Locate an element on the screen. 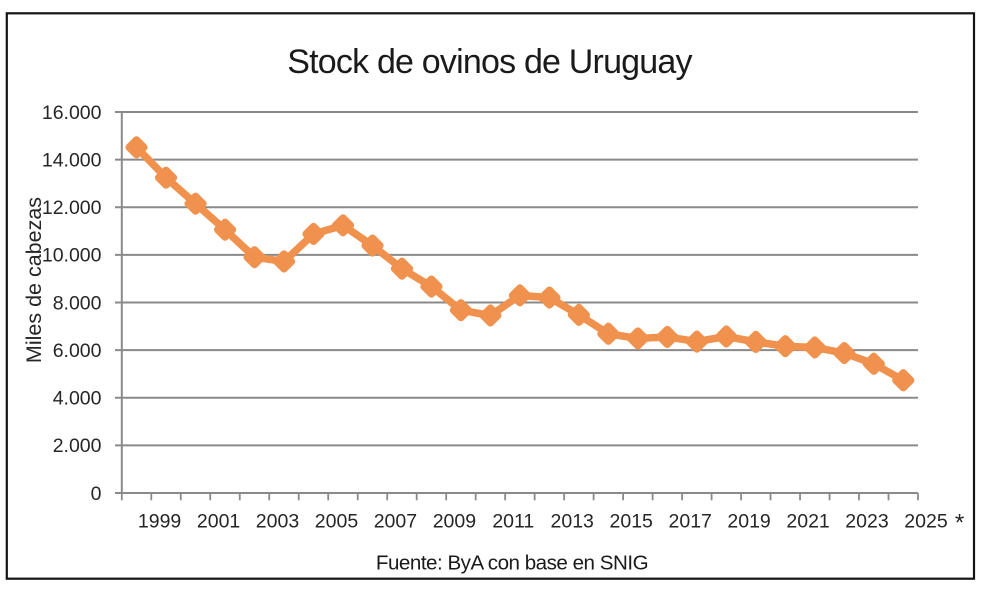  svg-text: 14.000 is located at coordinates (72, 160).